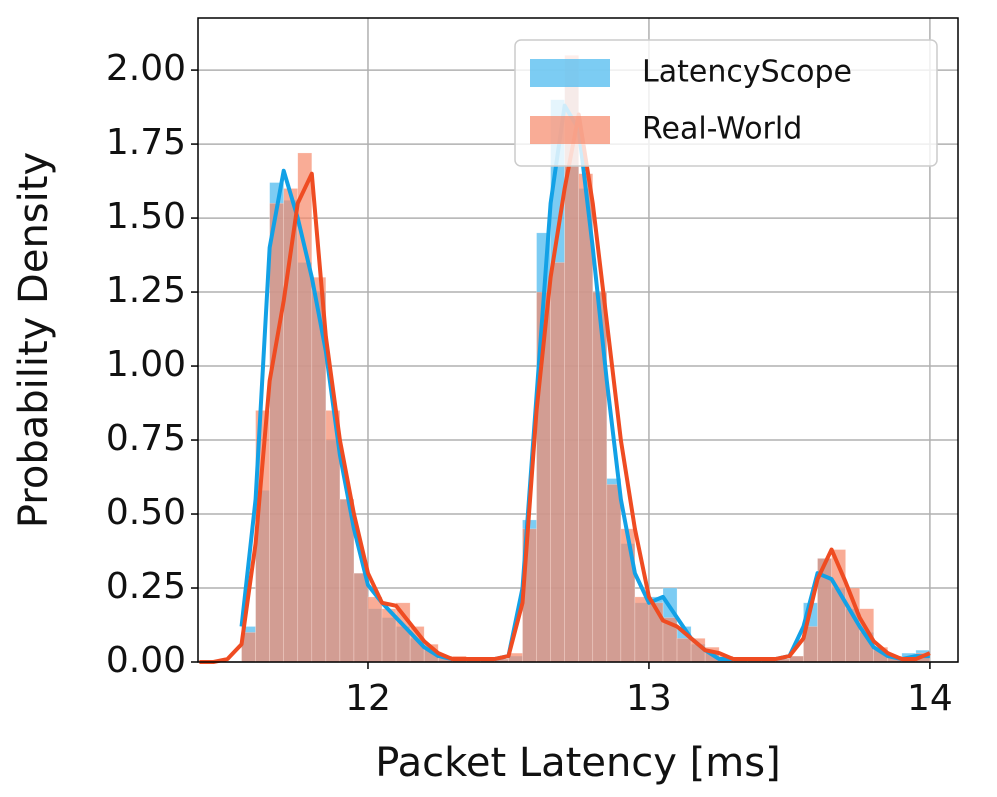 This screenshot has height=797, width=997. I want to click on y-tick-label: 0.25, so click(146, 586).